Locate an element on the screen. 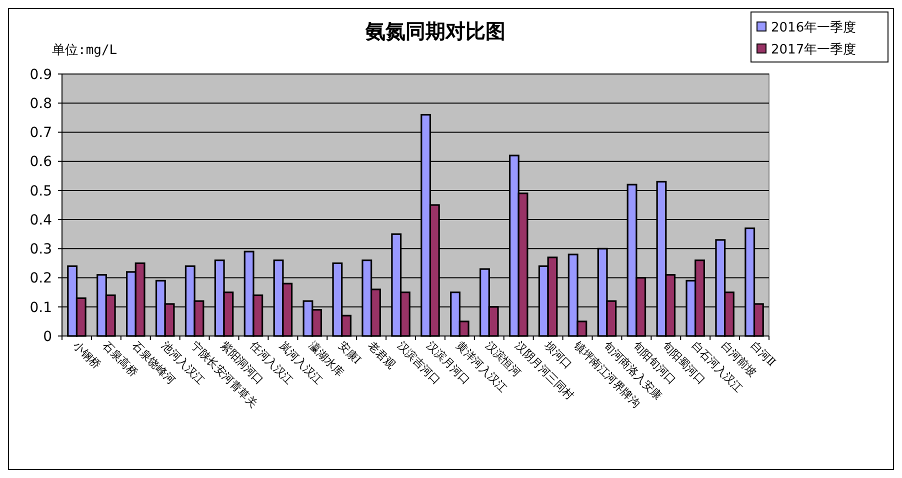 The height and width of the screenshot is (478, 902). y-tick-label: 0.2 is located at coordinates (41, 278).